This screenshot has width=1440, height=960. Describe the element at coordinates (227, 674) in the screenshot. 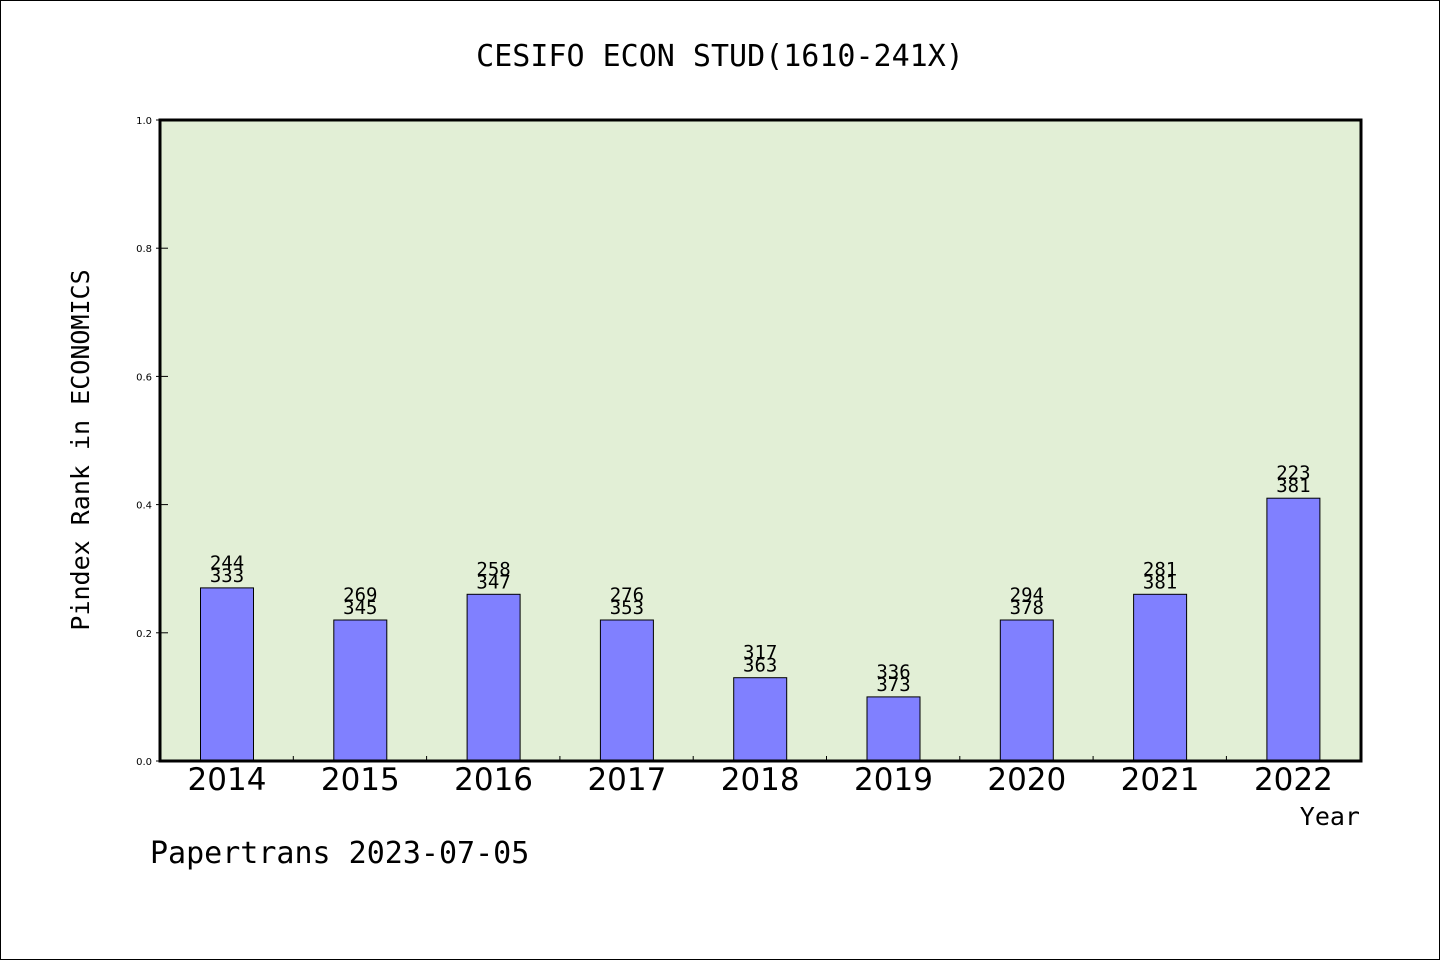

I see `bar-2014` at that location.